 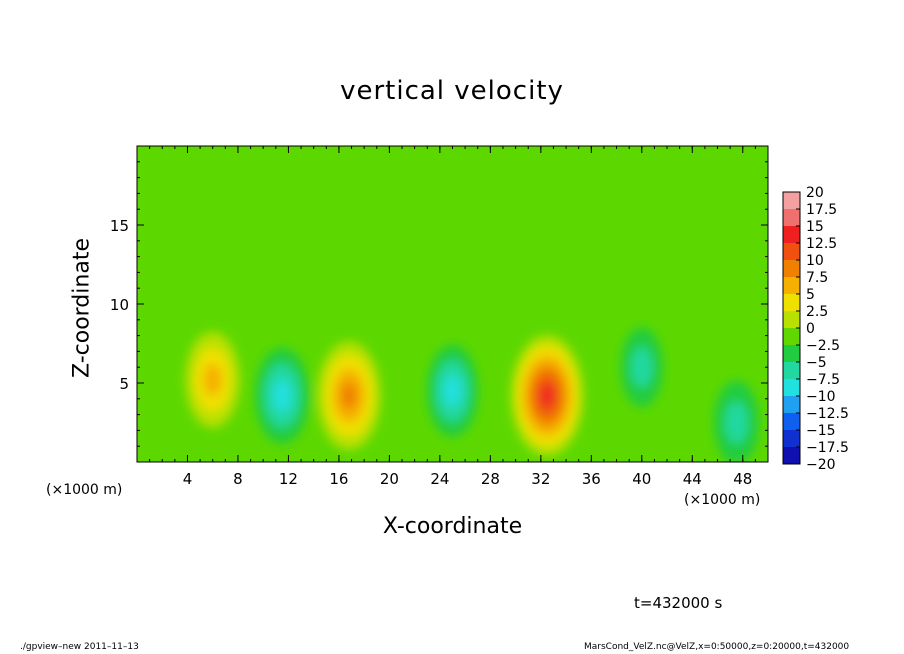 I want to click on chart-title: vertical velocity, so click(x=452, y=91).